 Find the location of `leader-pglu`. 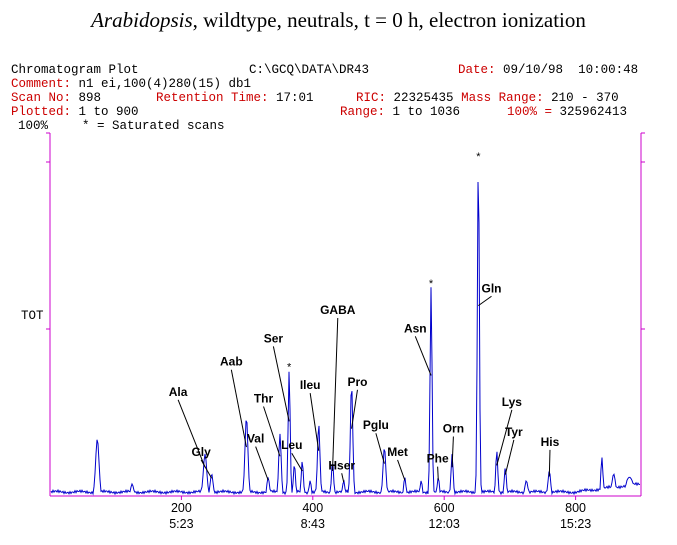

leader-pglu is located at coordinates (380, 448).